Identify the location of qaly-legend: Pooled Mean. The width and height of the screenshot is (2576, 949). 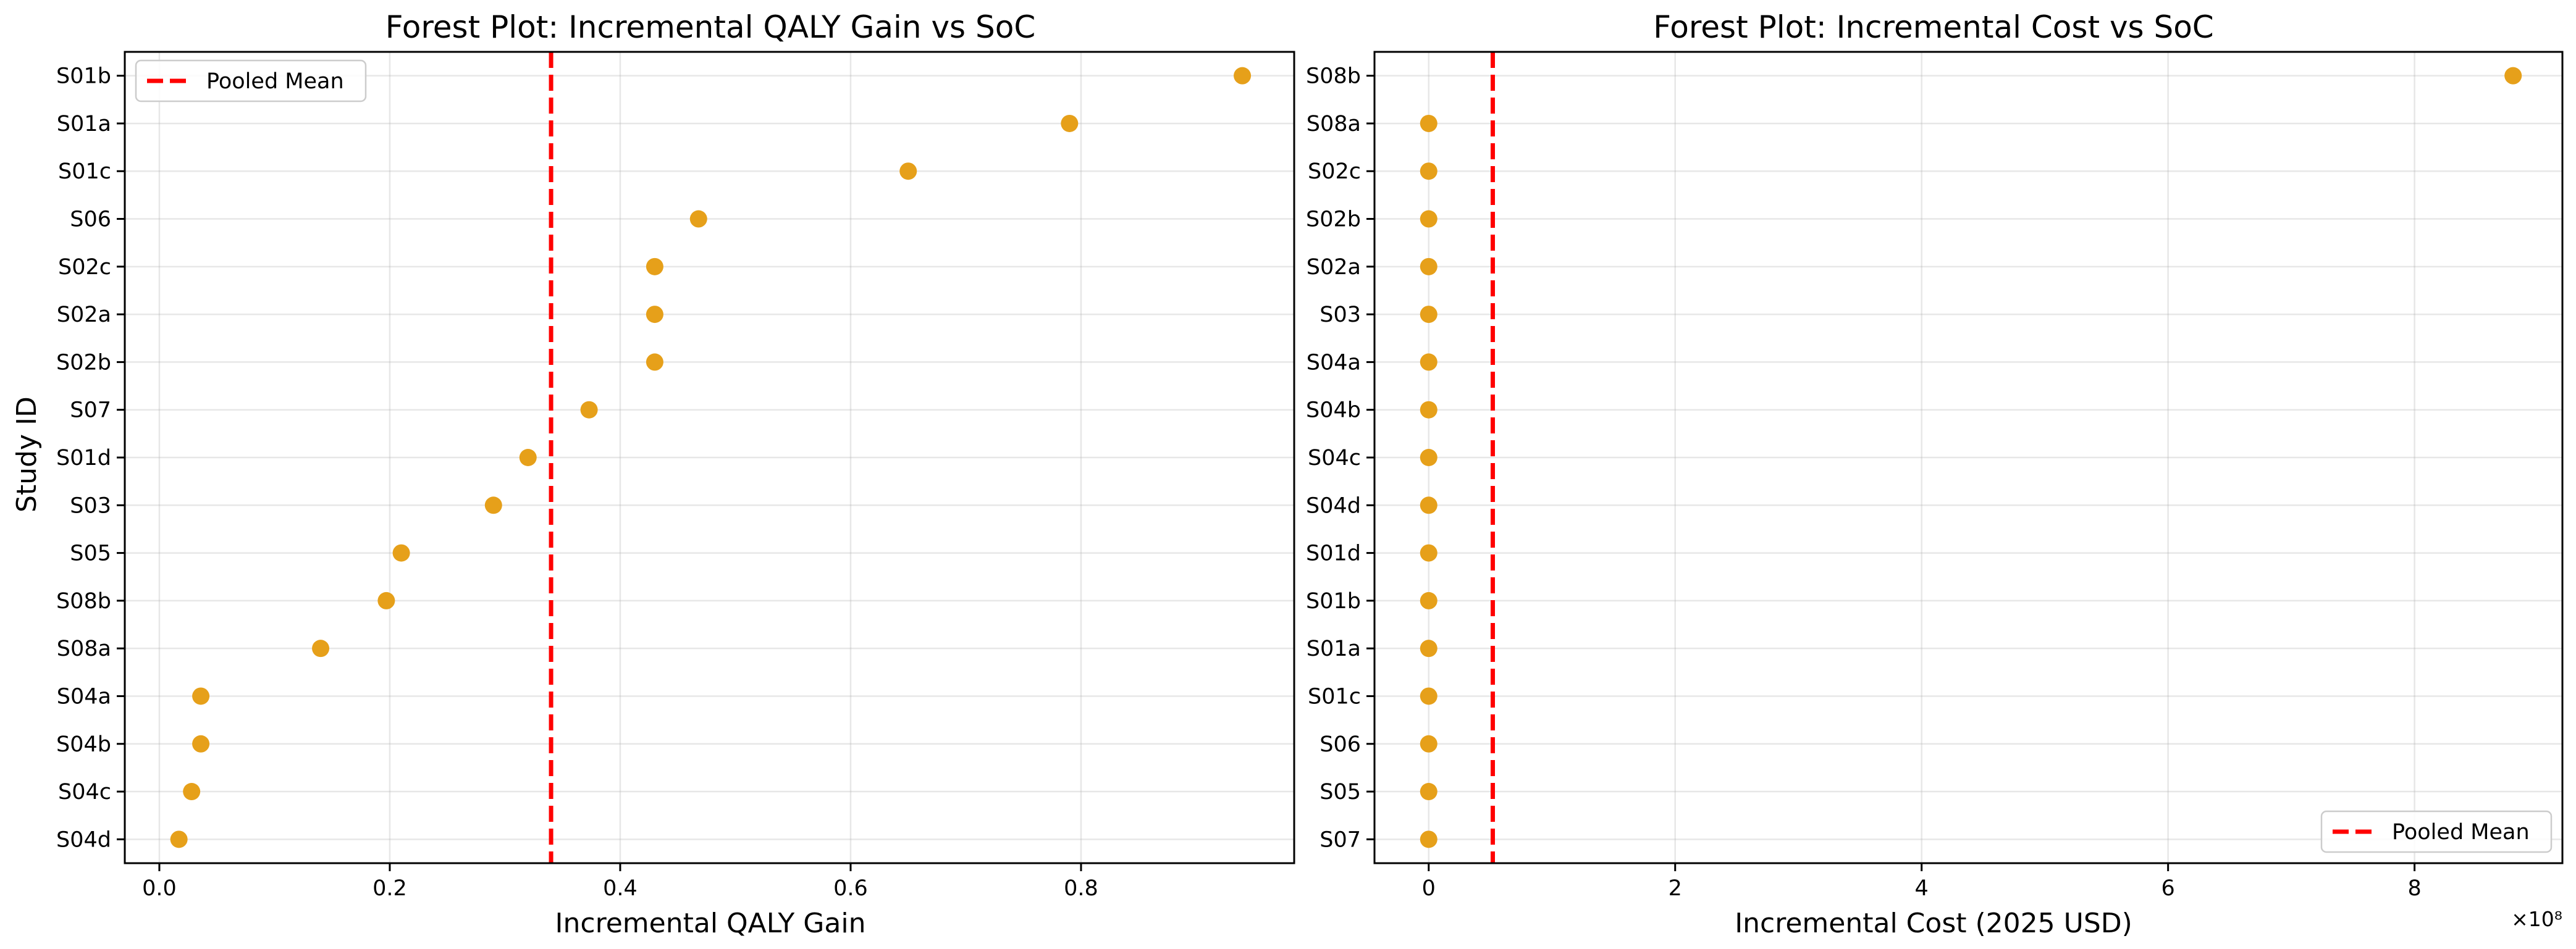
(251, 80).